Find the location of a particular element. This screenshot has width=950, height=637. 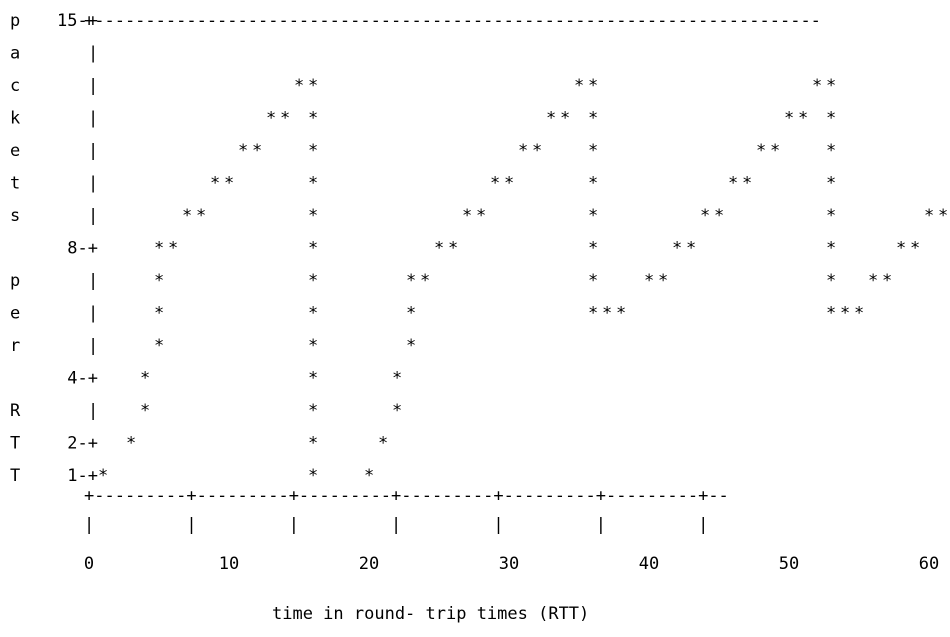

y-label-char: s is located at coordinates (15, 216).